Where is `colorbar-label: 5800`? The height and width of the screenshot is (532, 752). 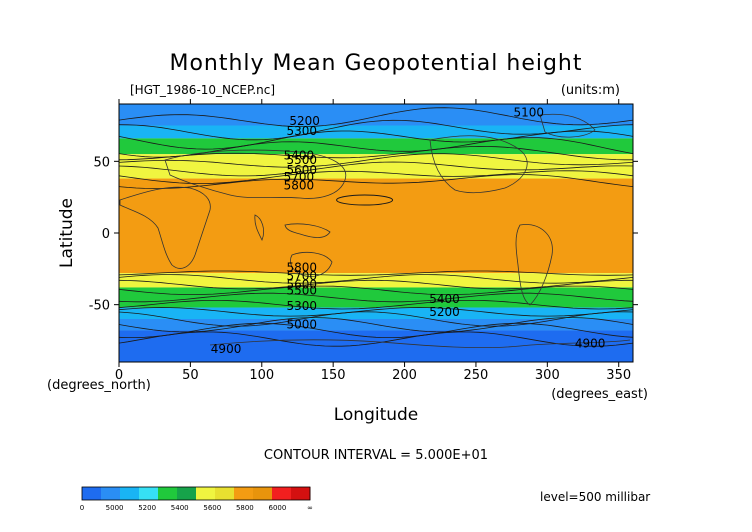
colorbar-label: 5800 is located at coordinates (245, 508).